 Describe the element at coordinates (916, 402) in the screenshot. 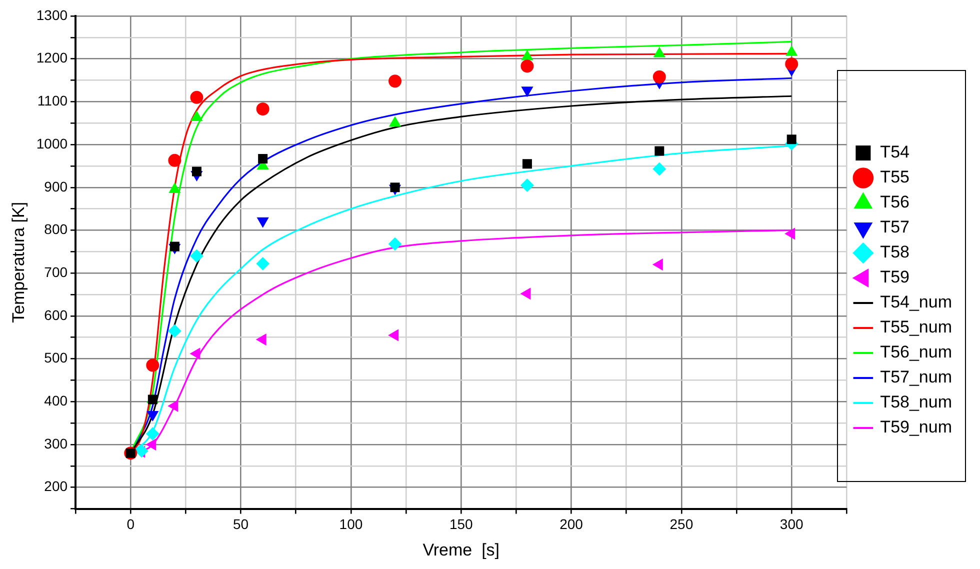

I see `legend-label: T58_num` at that location.